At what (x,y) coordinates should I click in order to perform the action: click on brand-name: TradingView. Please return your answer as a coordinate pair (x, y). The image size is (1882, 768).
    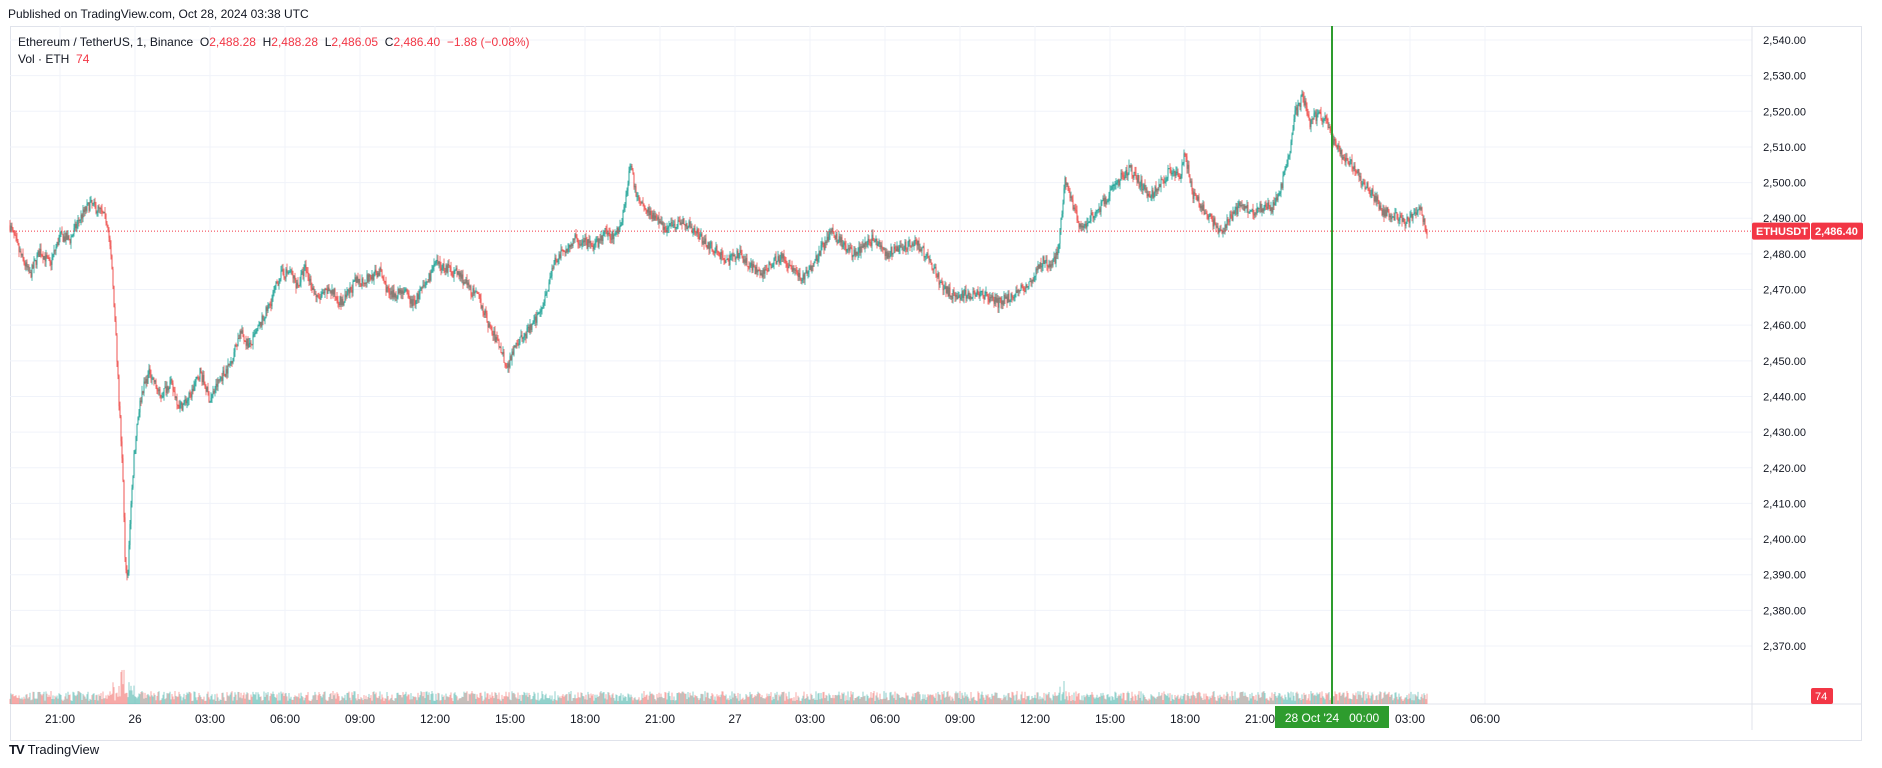
    Looking at the image, I should click on (63, 749).